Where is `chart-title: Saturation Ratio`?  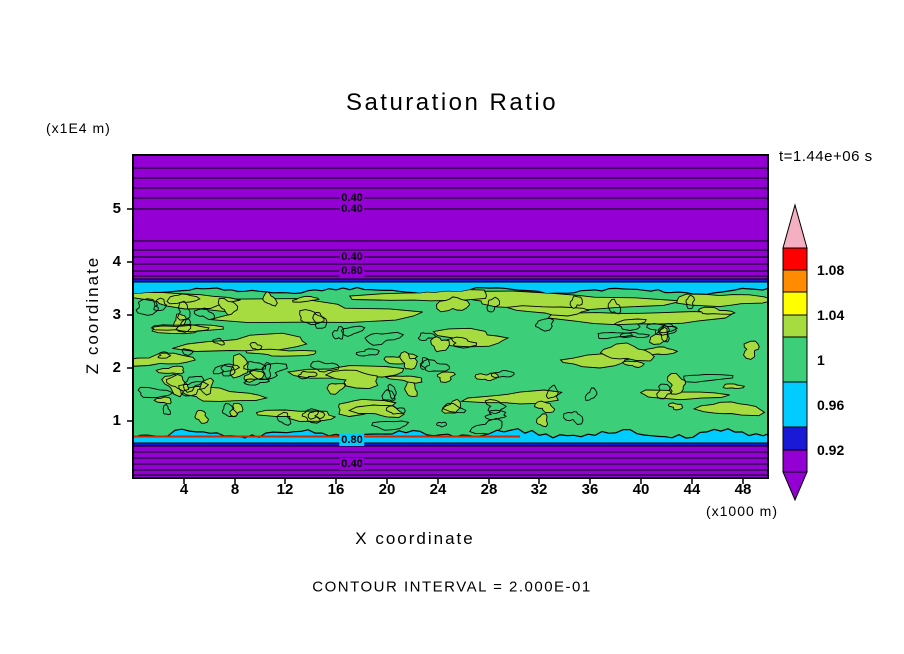 chart-title: Saturation Ratio is located at coordinates (452, 102).